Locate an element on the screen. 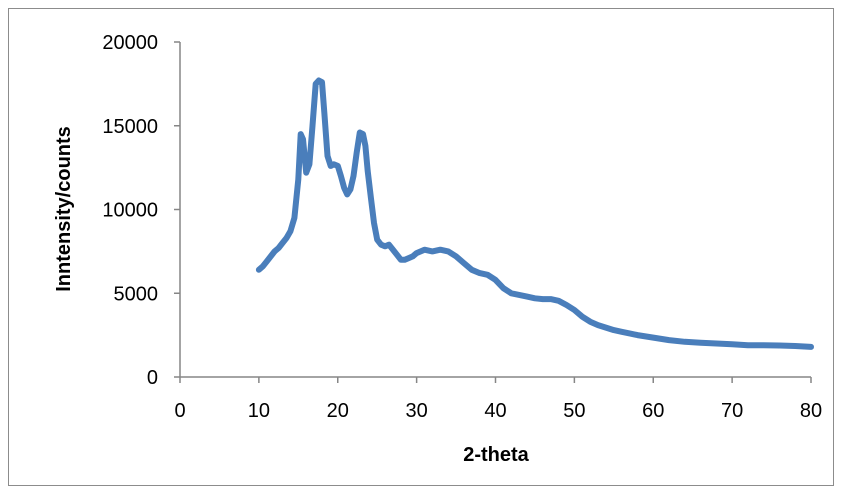 This screenshot has width=844, height=494. x-tick-label: 60 is located at coordinates (653, 411).